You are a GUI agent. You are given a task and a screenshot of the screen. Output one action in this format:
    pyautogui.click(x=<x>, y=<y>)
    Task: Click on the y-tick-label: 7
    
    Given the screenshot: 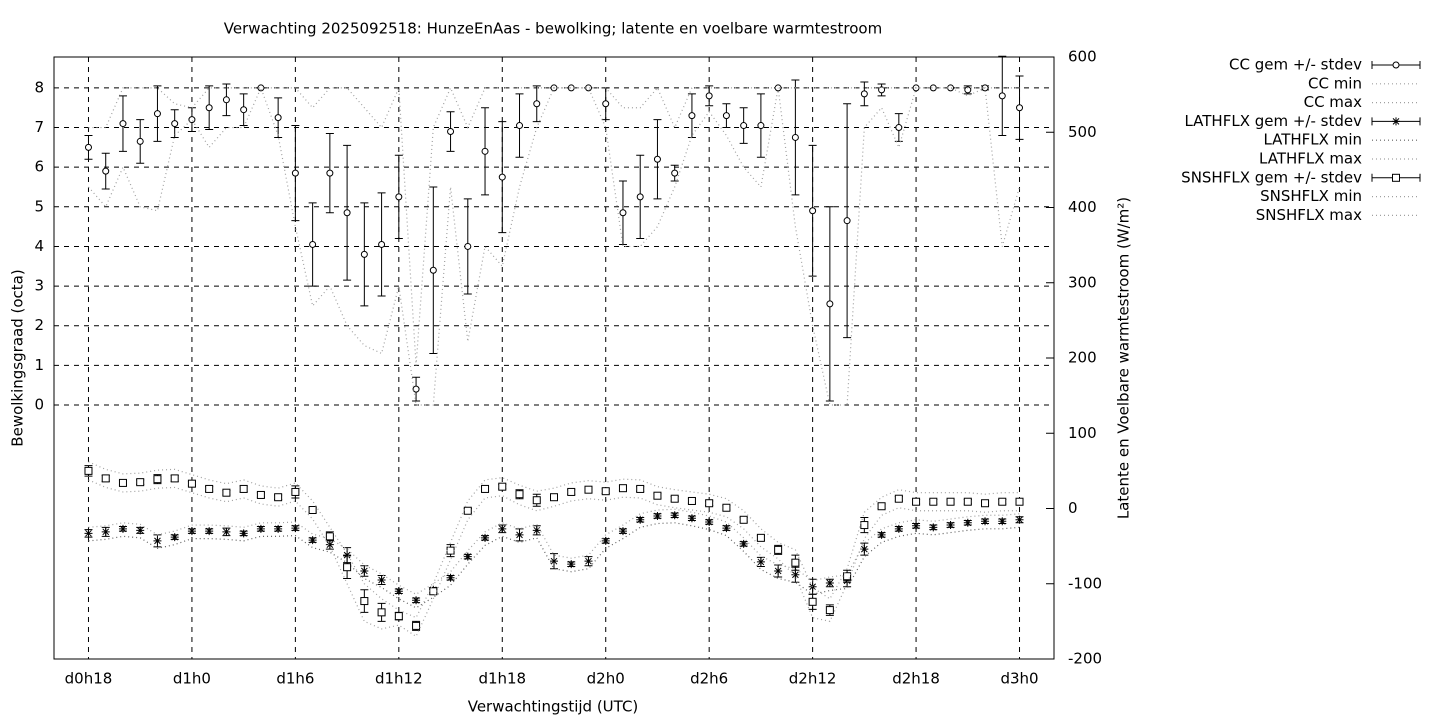 What is the action you would take?
    pyautogui.click(x=39, y=127)
    